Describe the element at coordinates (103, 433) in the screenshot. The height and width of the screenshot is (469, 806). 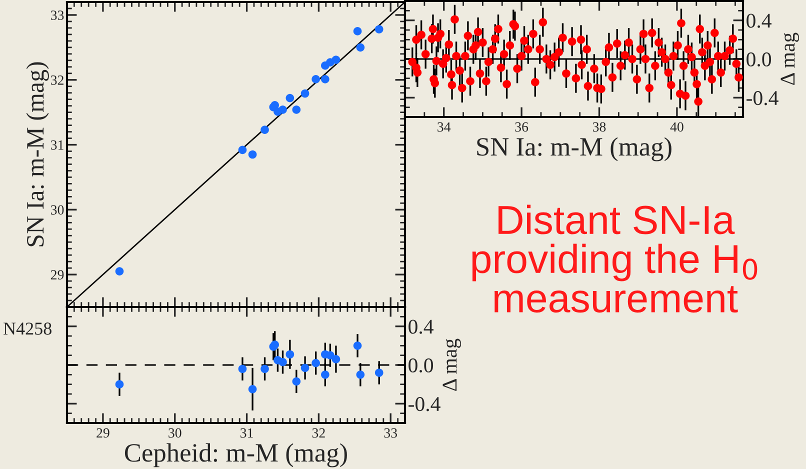
I see `x-tick-label: 29` at that location.